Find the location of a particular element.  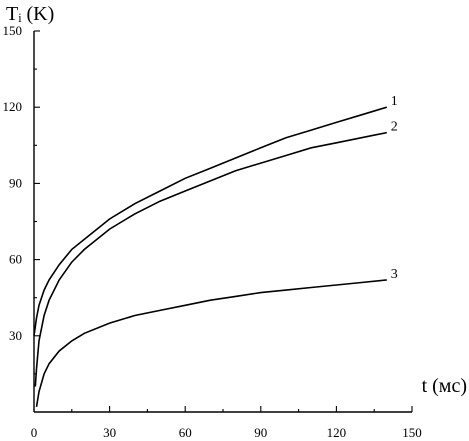

x-tick-label: 150 is located at coordinates (412, 432).